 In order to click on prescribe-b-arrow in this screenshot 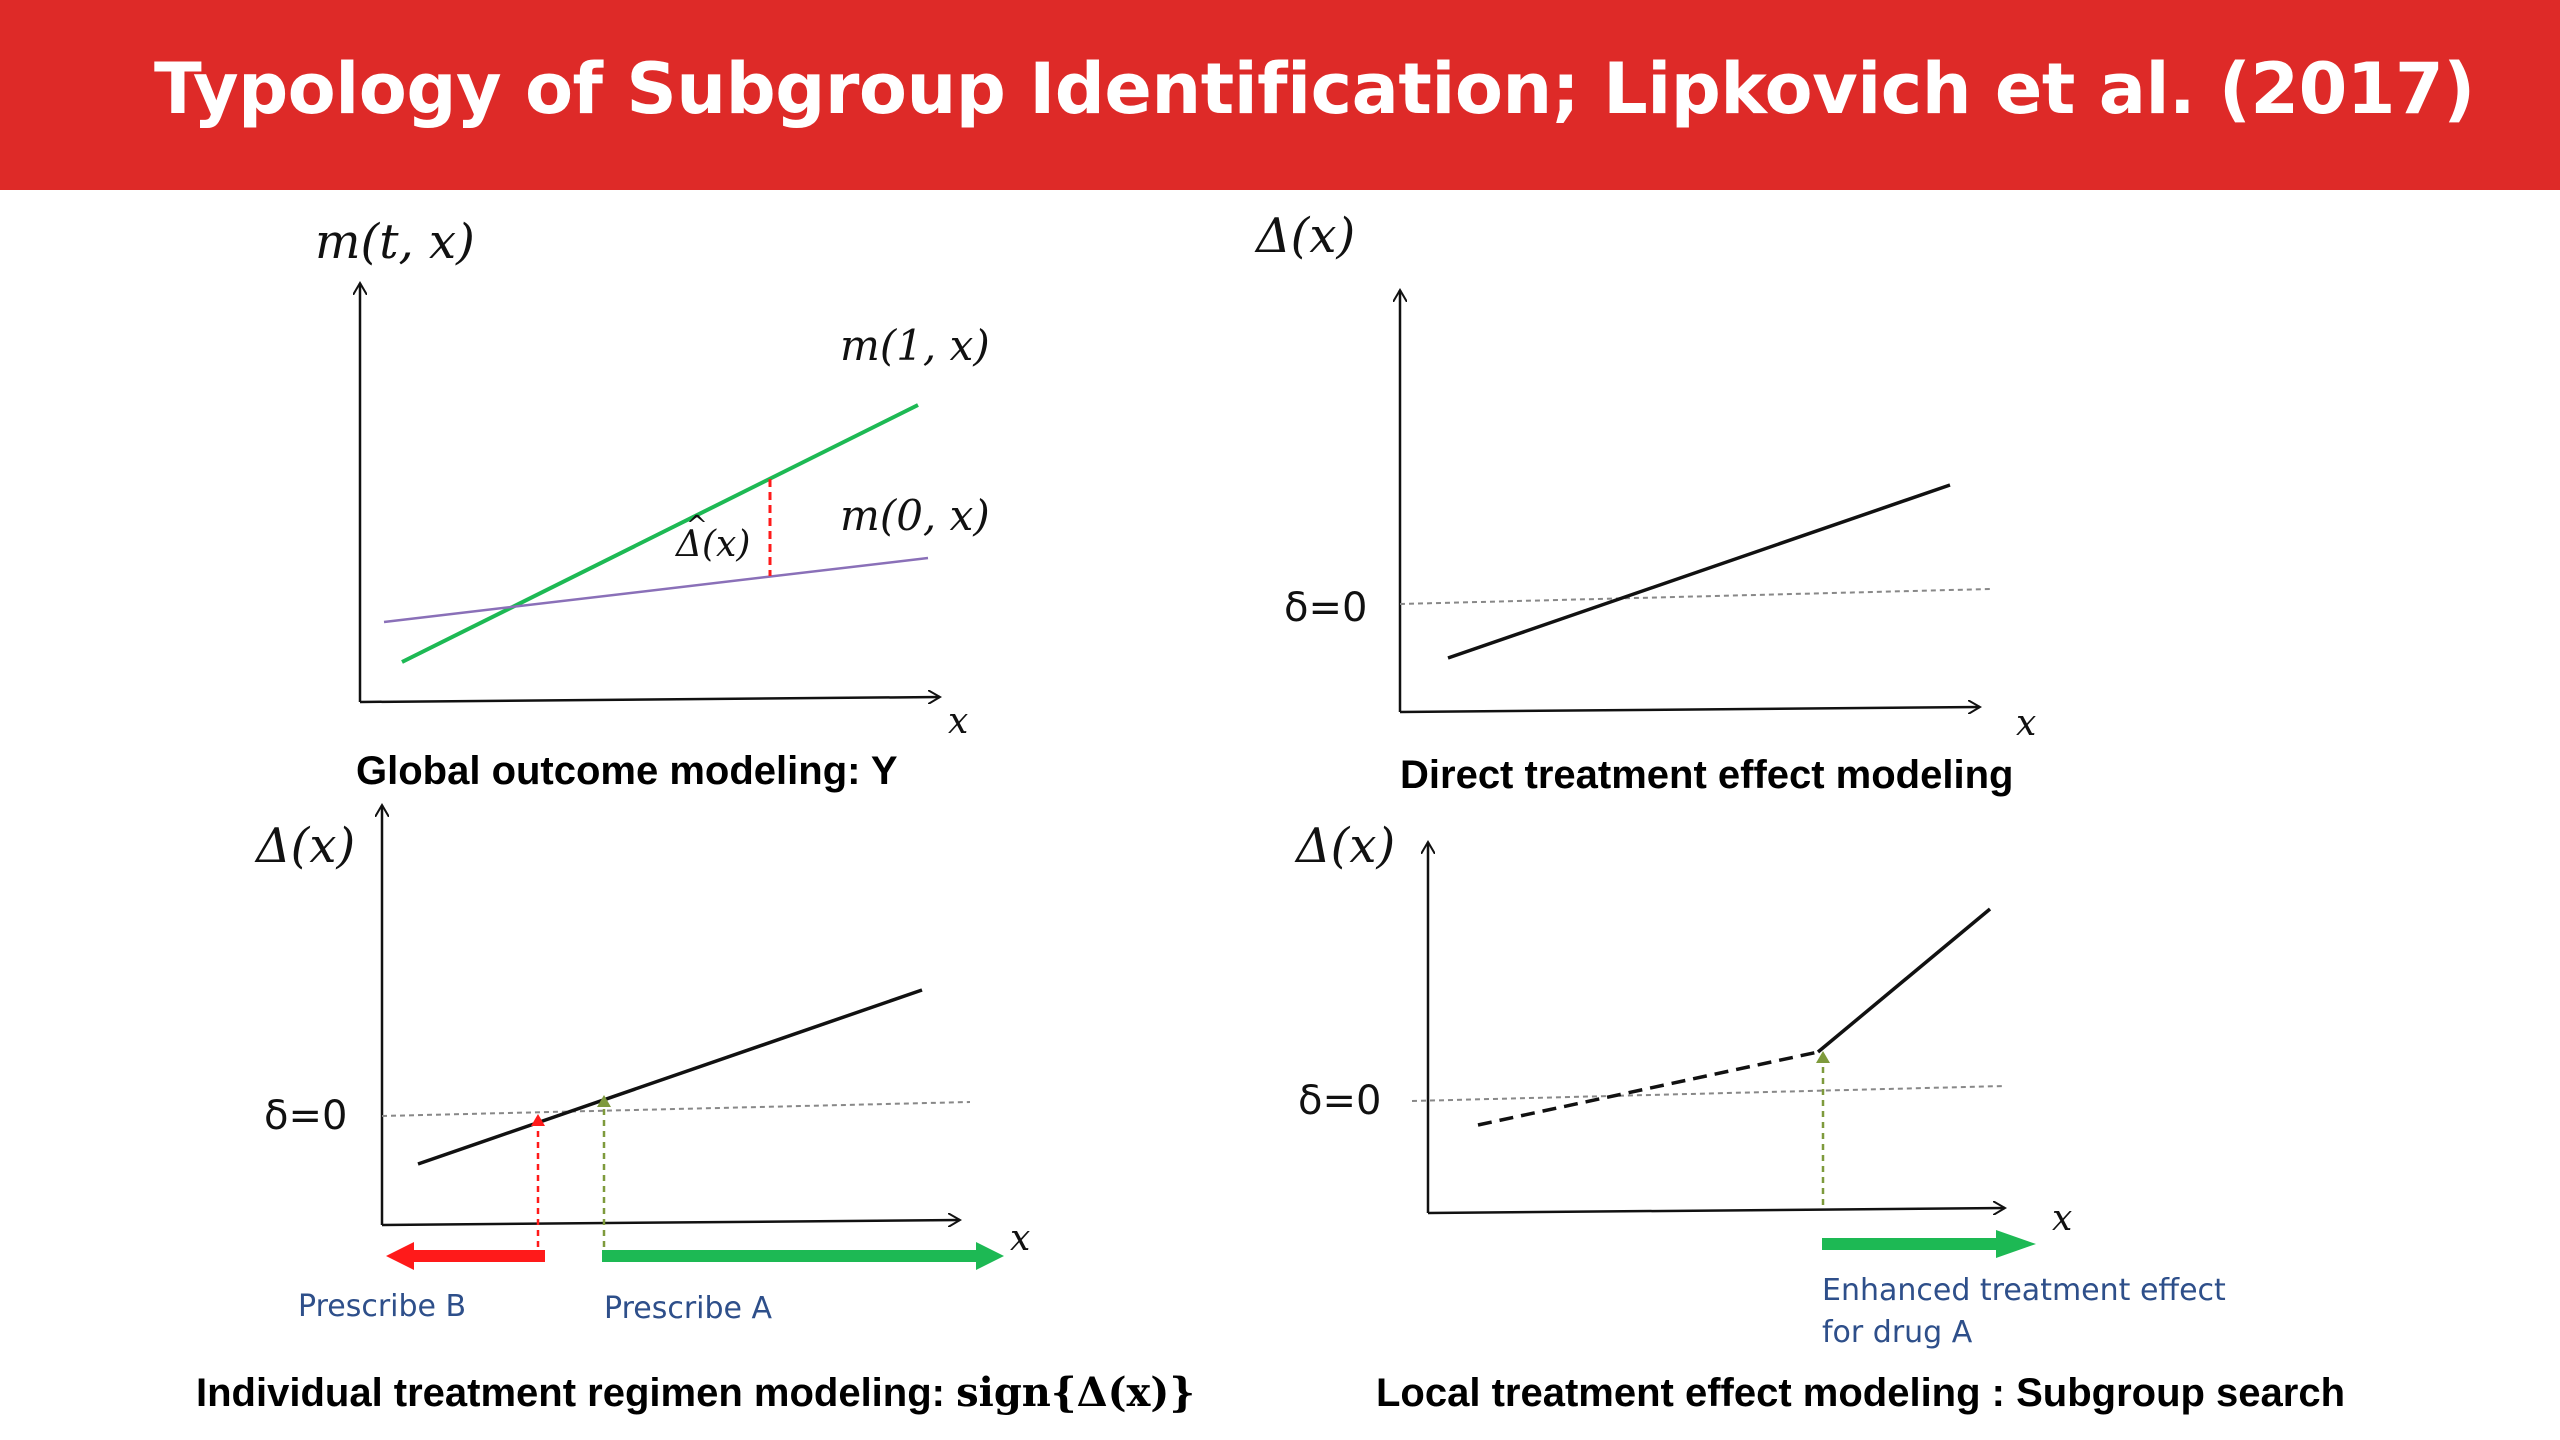, I will do `click(465, 1256)`.